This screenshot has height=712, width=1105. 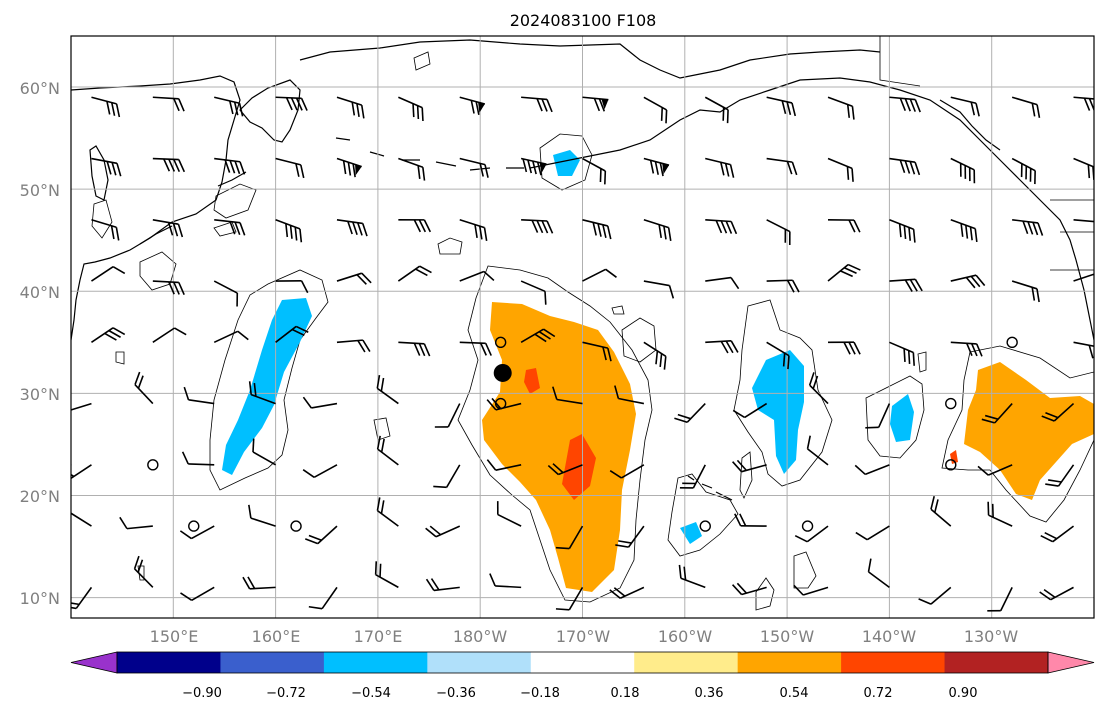 What do you see at coordinates (270, 111) in the screenshot?
I see `coast-kamchatka` at bounding box center [270, 111].